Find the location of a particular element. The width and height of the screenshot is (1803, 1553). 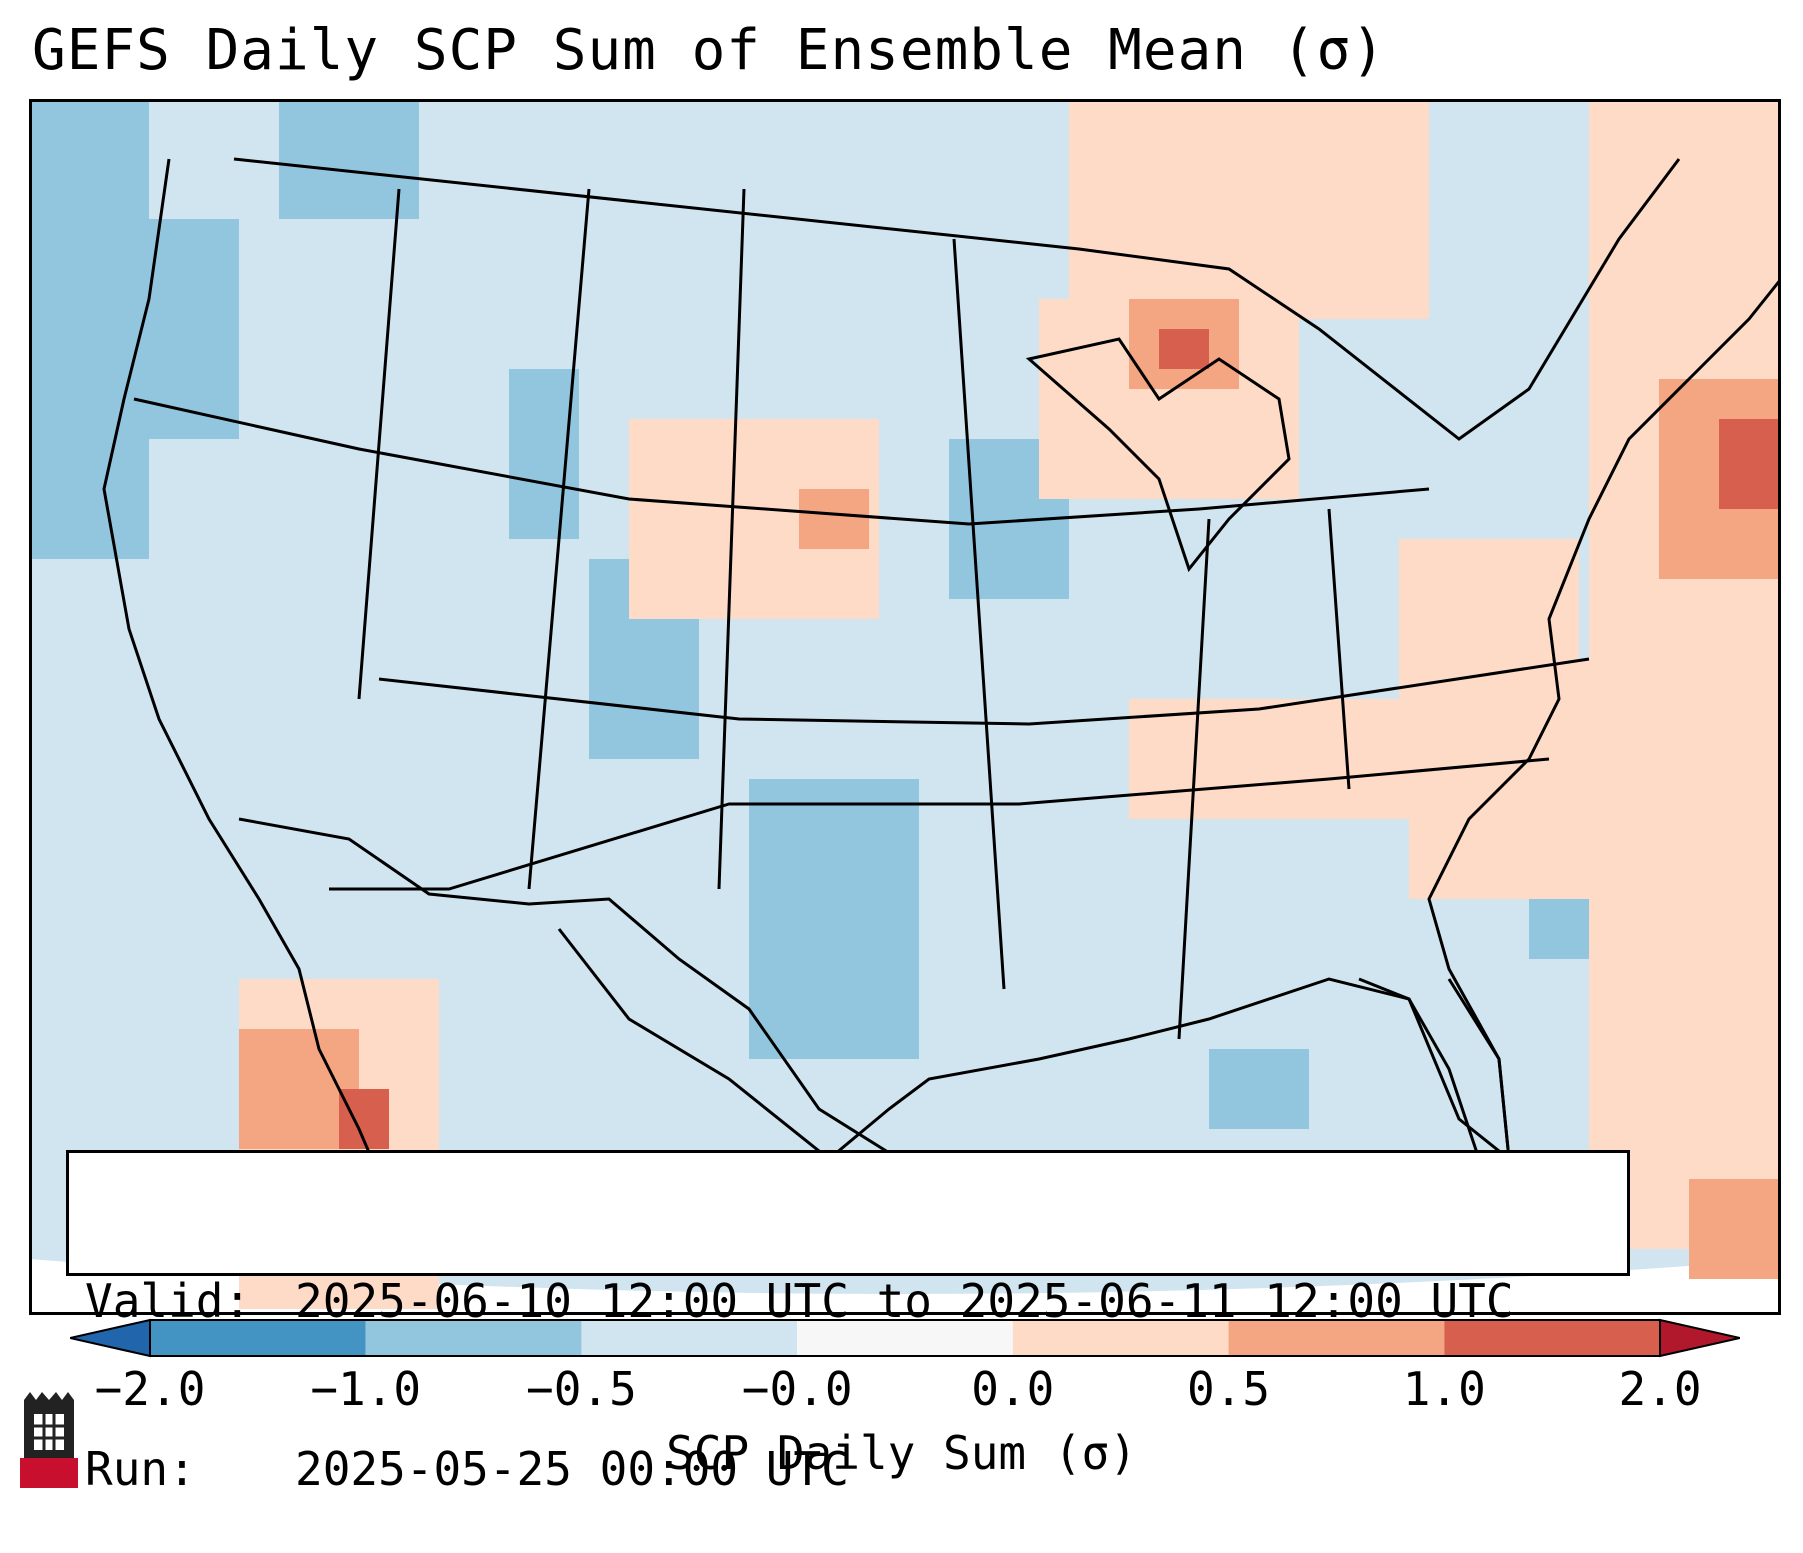

state-lines-north is located at coordinates (781, 461).